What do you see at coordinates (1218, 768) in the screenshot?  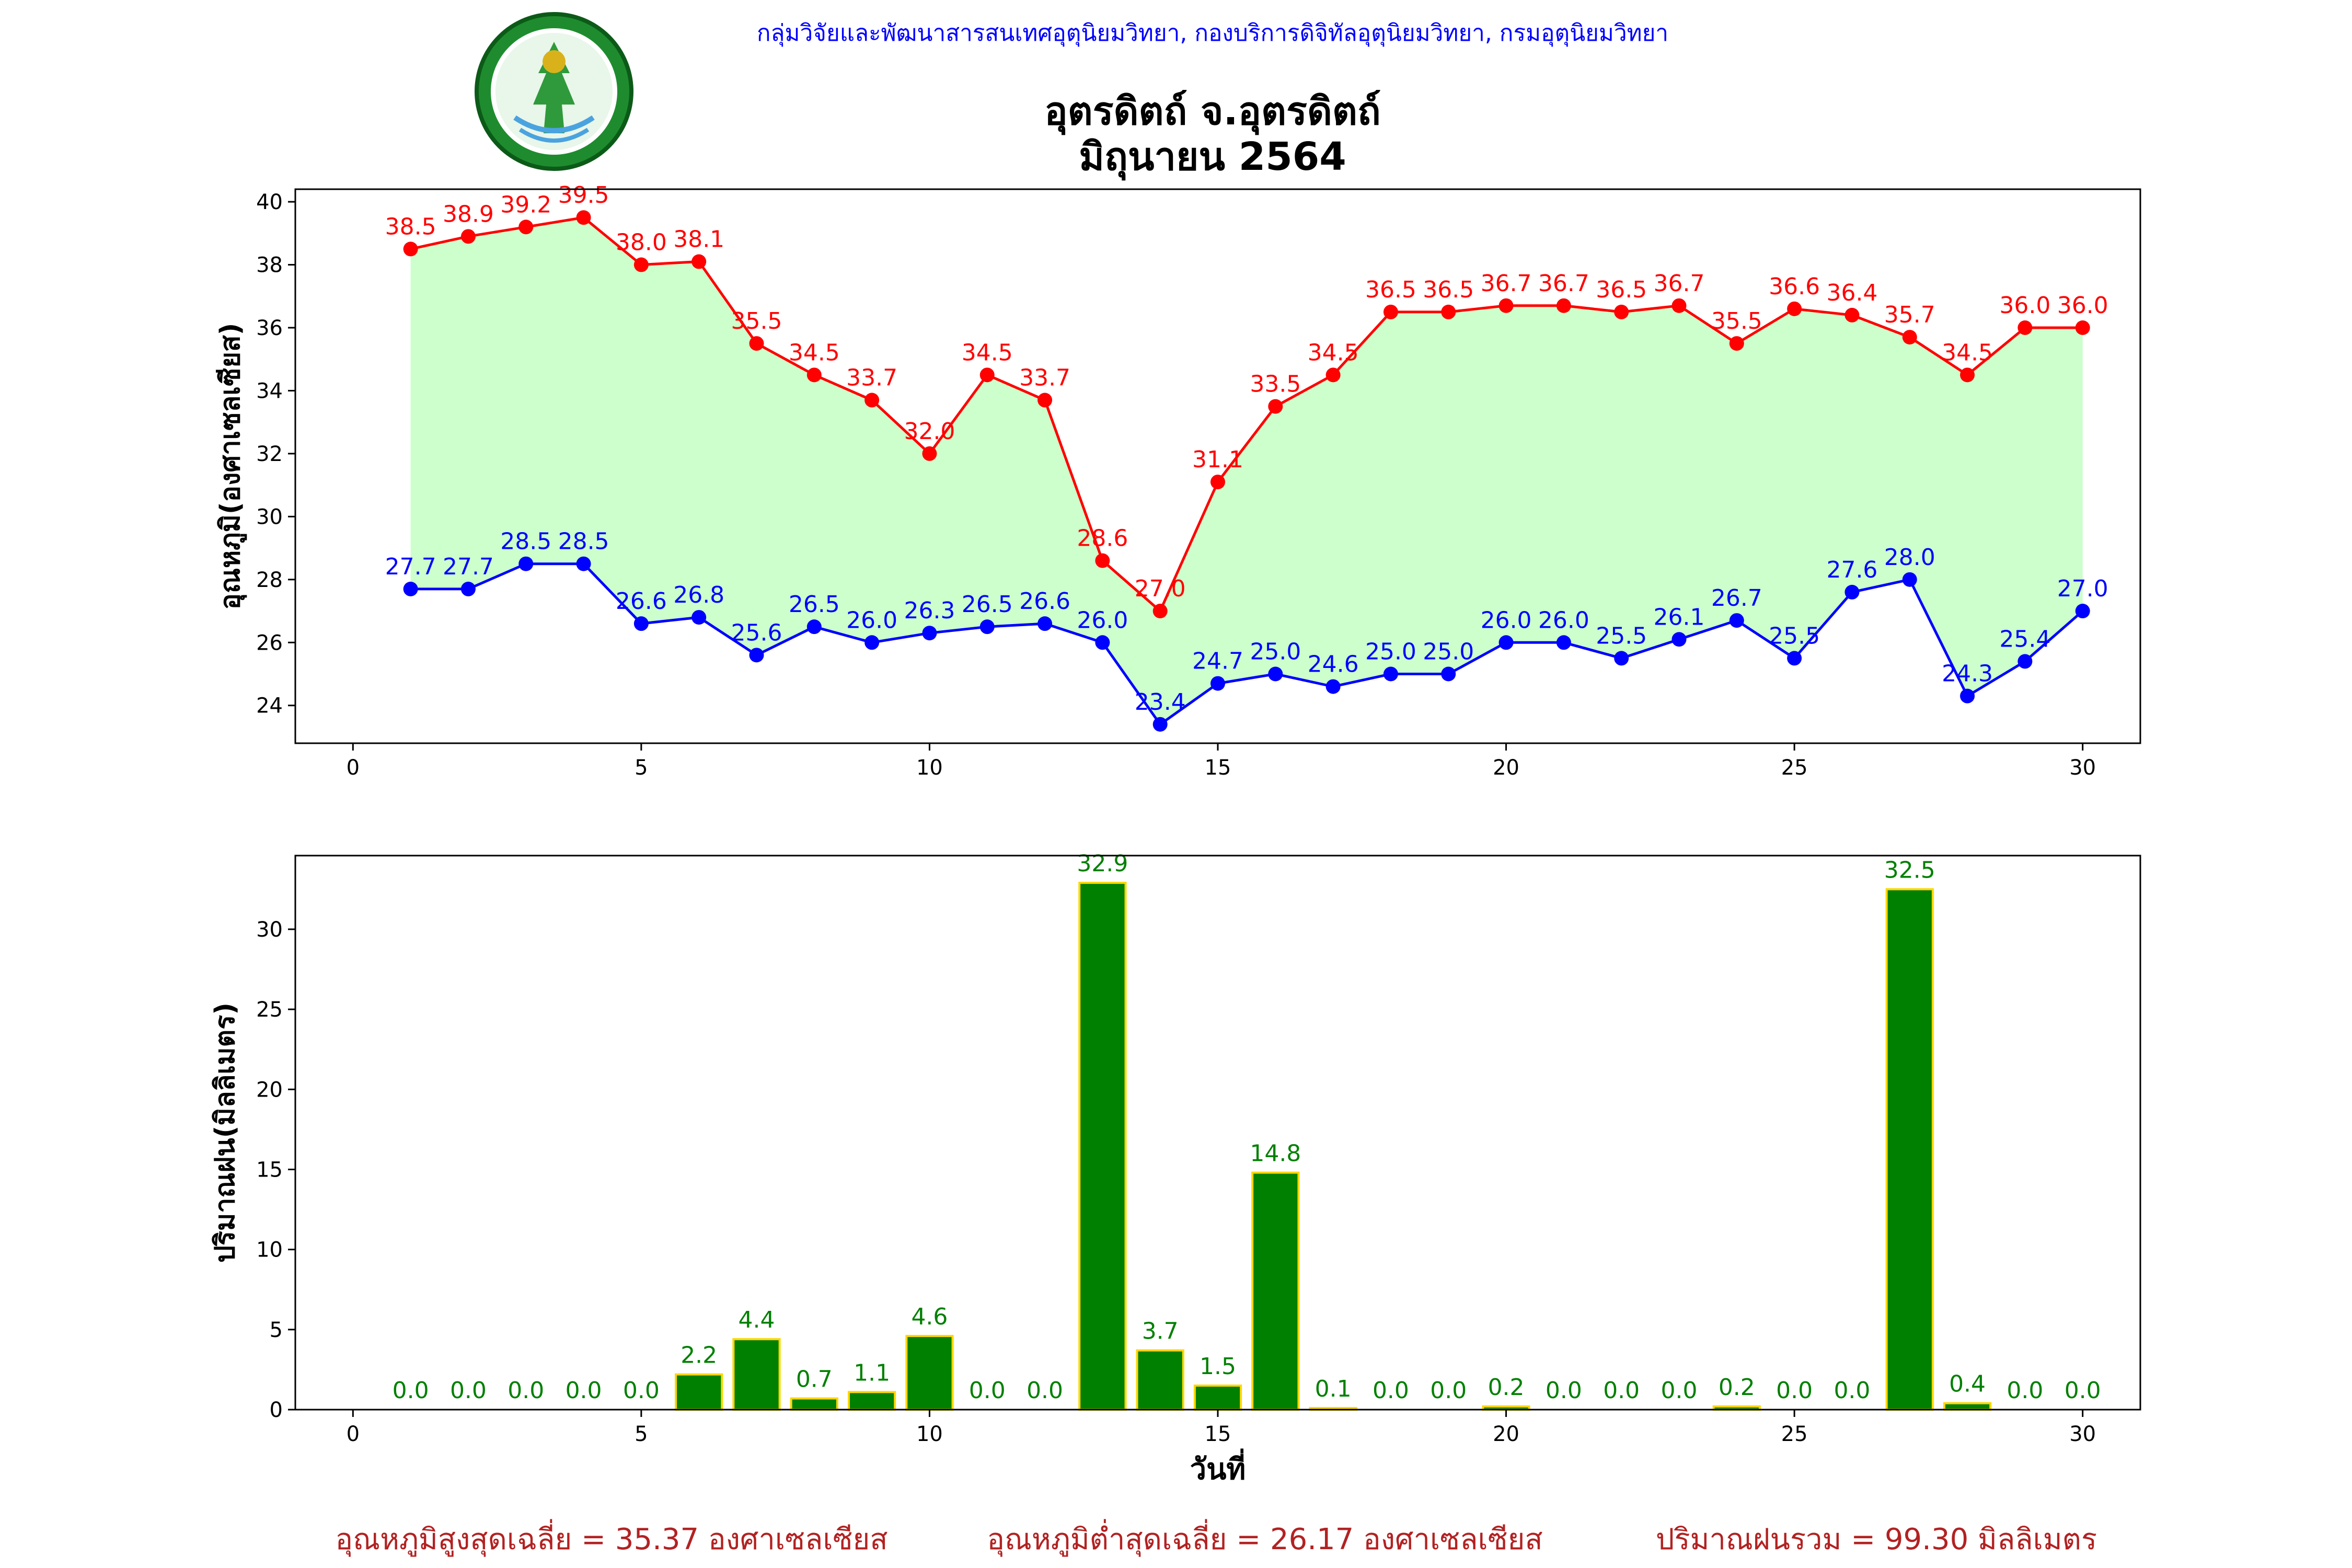 I see `temperature-x-tick-label: 15` at bounding box center [1218, 768].